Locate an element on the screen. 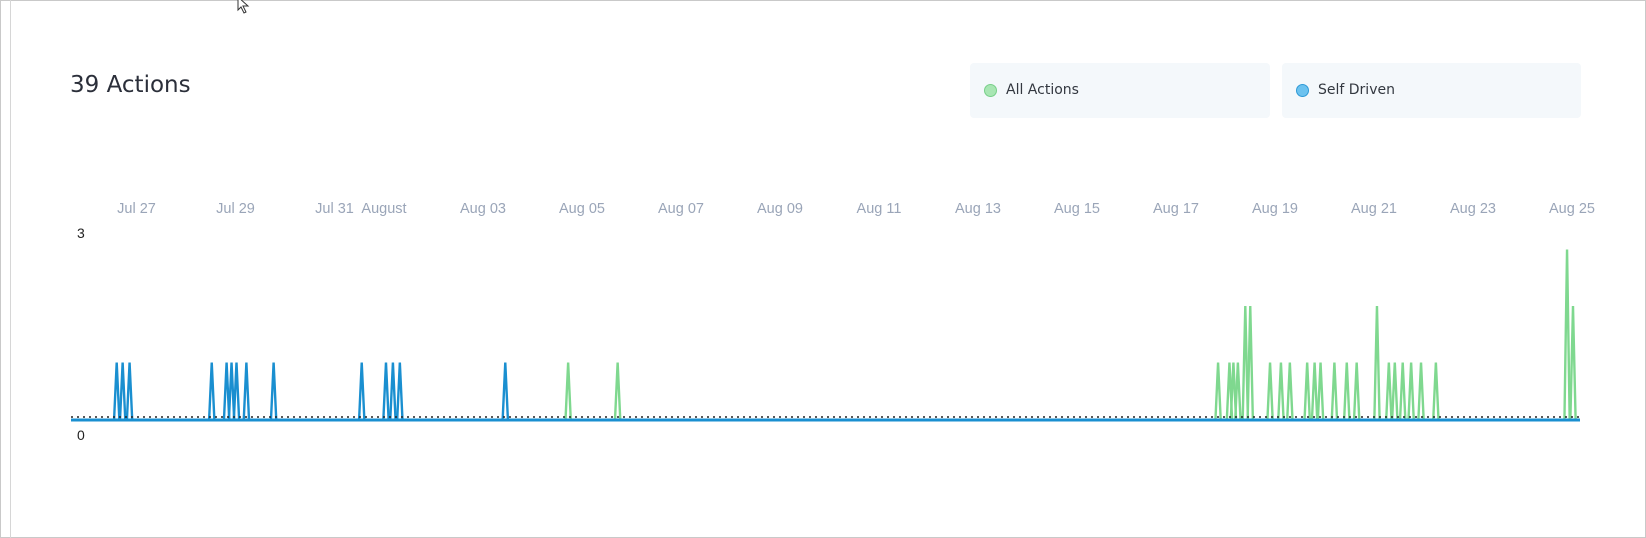 Image resolution: width=1646 pixels, height=538 pixels. all-actions-dot-icon is located at coordinates (990, 90).